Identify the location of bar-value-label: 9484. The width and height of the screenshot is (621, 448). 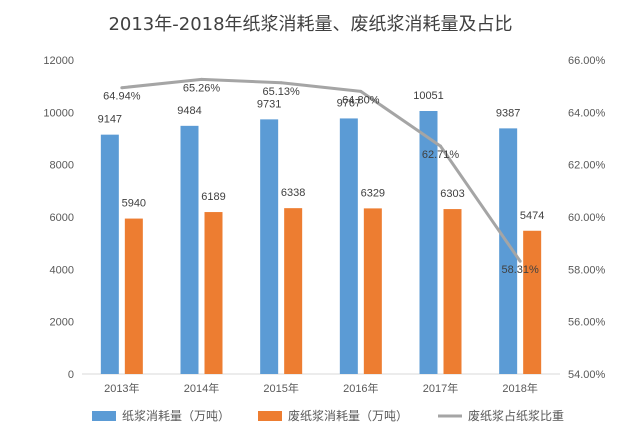
(189, 111).